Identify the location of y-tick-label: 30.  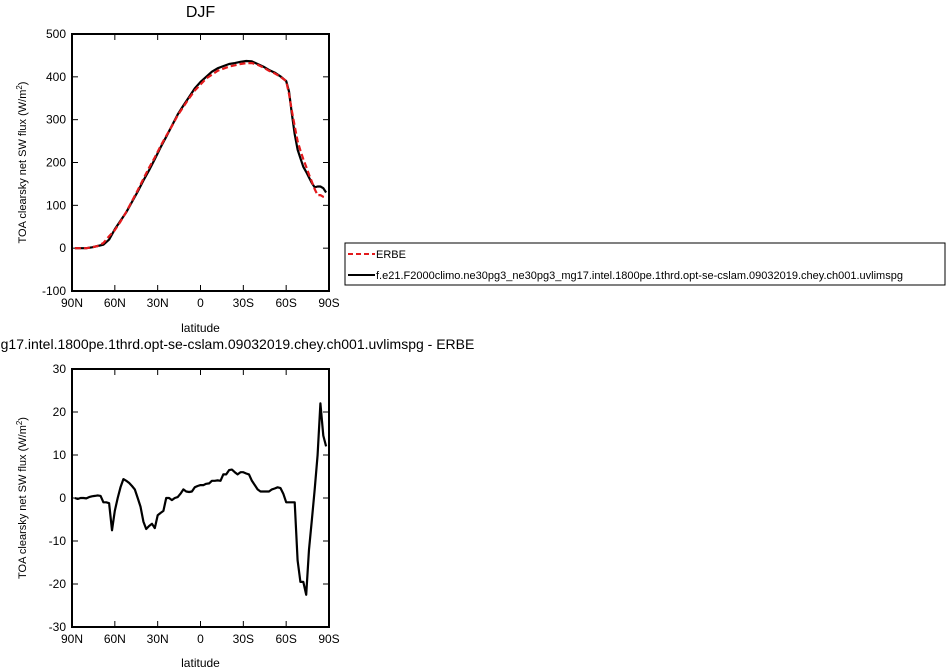
(60, 369).